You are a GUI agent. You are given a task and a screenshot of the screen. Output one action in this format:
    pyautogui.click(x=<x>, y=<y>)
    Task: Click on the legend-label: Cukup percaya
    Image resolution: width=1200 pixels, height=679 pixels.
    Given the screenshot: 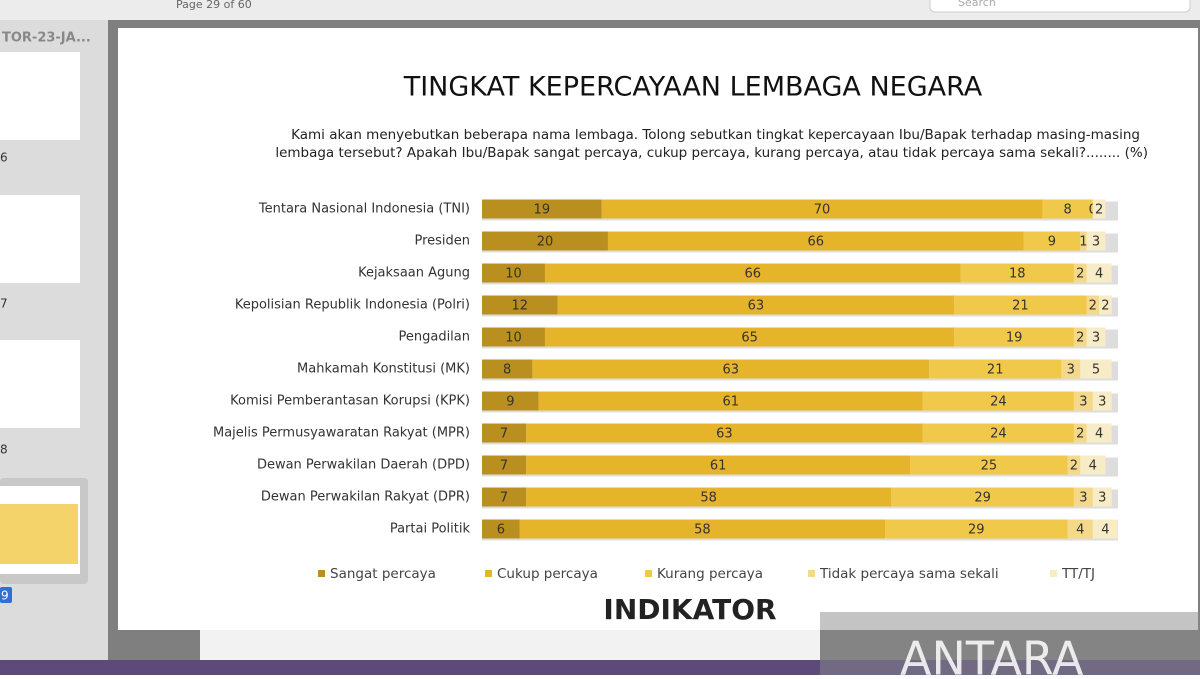 What is the action you would take?
    pyautogui.click(x=547, y=574)
    